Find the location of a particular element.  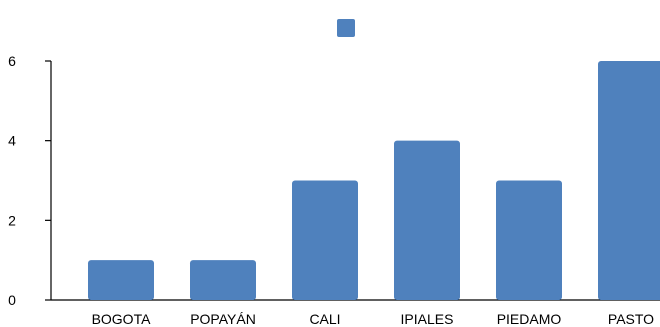

legend-swatch is located at coordinates (346, 28).